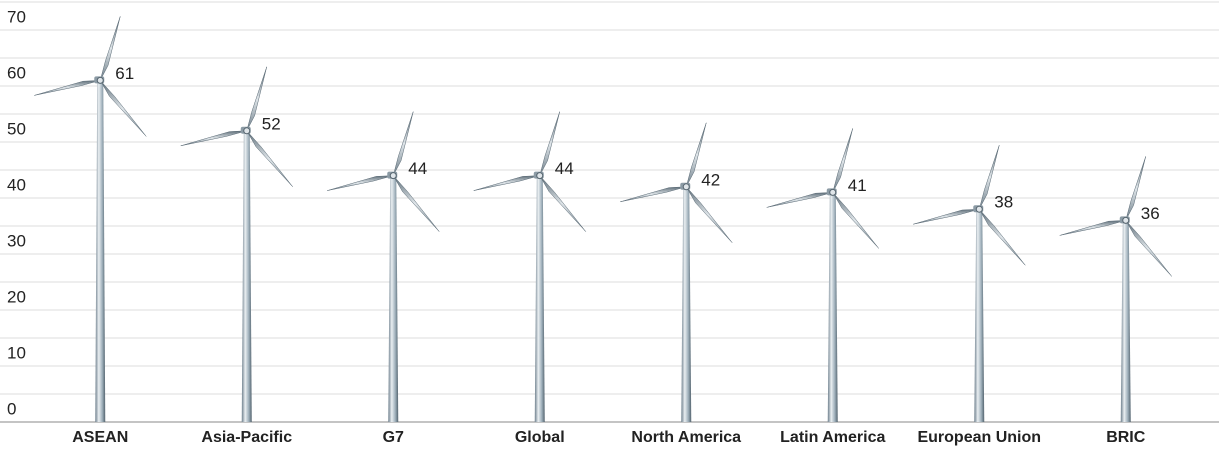  What do you see at coordinates (100, 437) in the screenshot?
I see `x-tick-label: ASEAN` at bounding box center [100, 437].